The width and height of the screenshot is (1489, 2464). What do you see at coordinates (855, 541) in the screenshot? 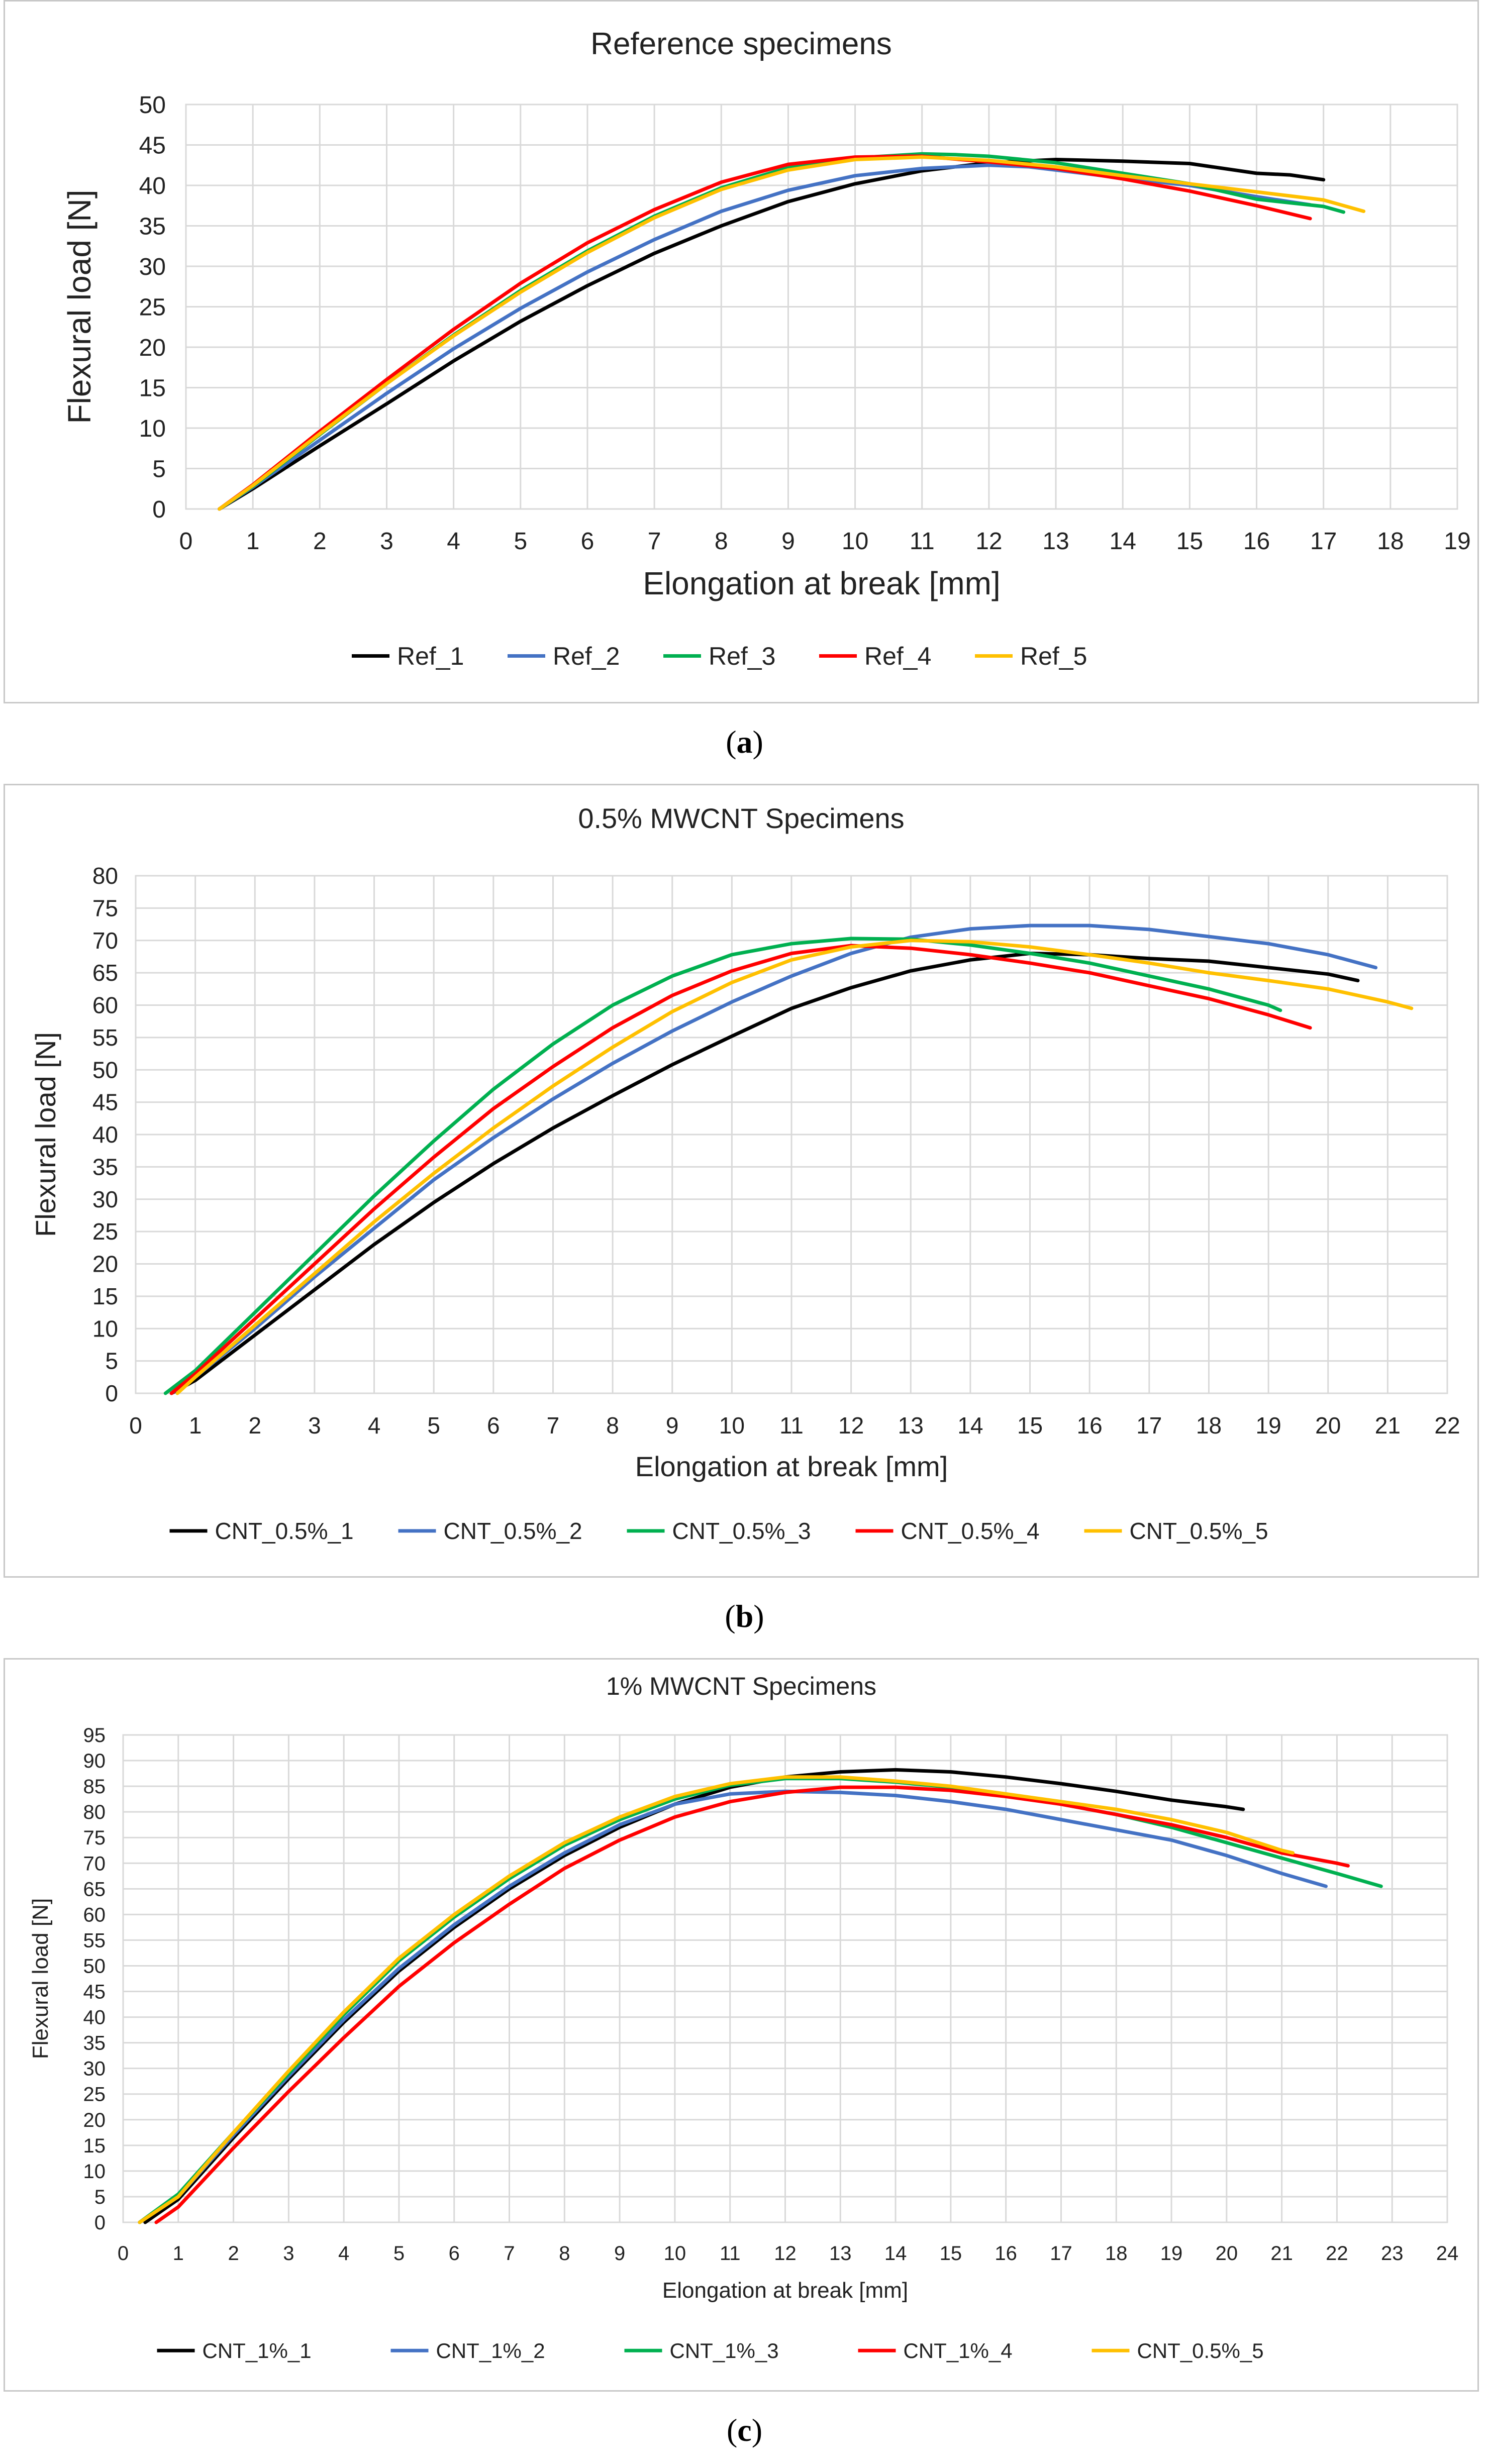
I see `x-tick-label: 10` at bounding box center [855, 541].